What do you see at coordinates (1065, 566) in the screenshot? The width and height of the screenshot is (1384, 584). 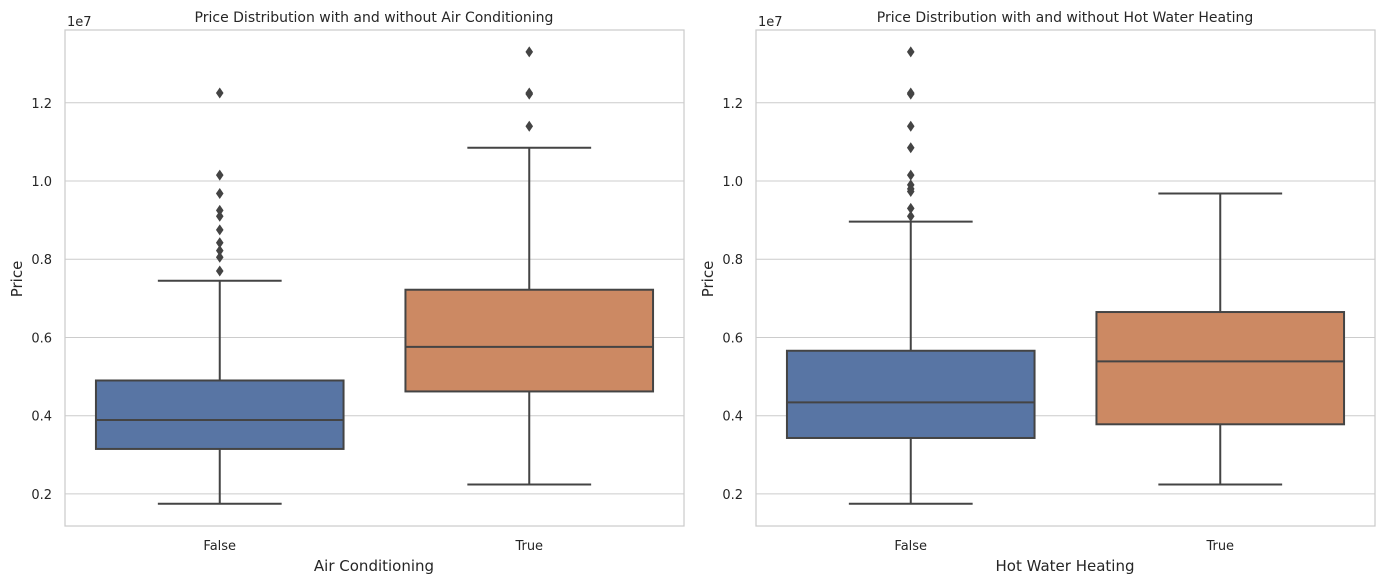 I see `x-axis-label: Hot Water Heating` at bounding box center [1065, 566].